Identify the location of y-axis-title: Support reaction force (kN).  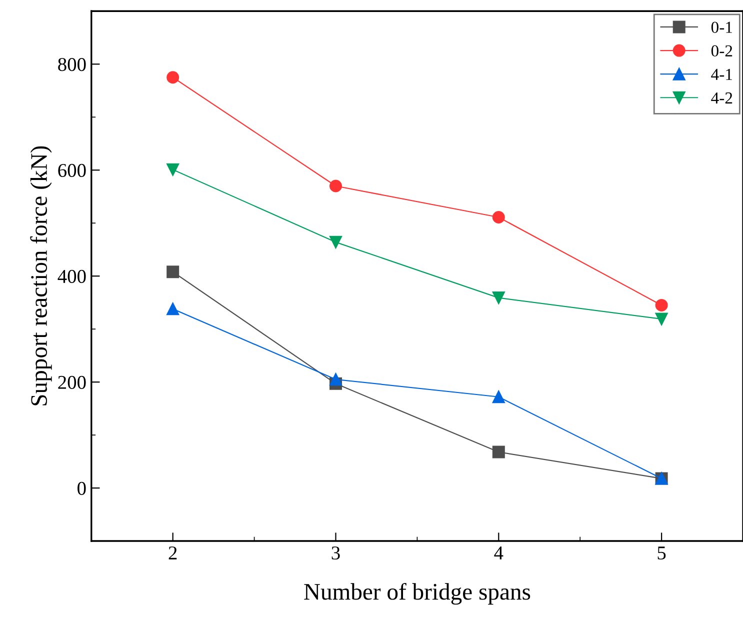
(41, 276).